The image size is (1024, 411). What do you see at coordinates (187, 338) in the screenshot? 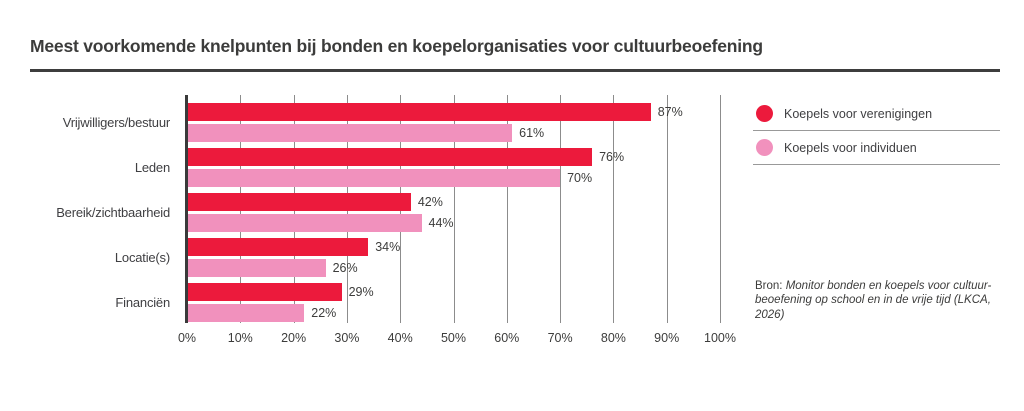
I see `x-tick-label: 0%` at bounding box center [187, 338].